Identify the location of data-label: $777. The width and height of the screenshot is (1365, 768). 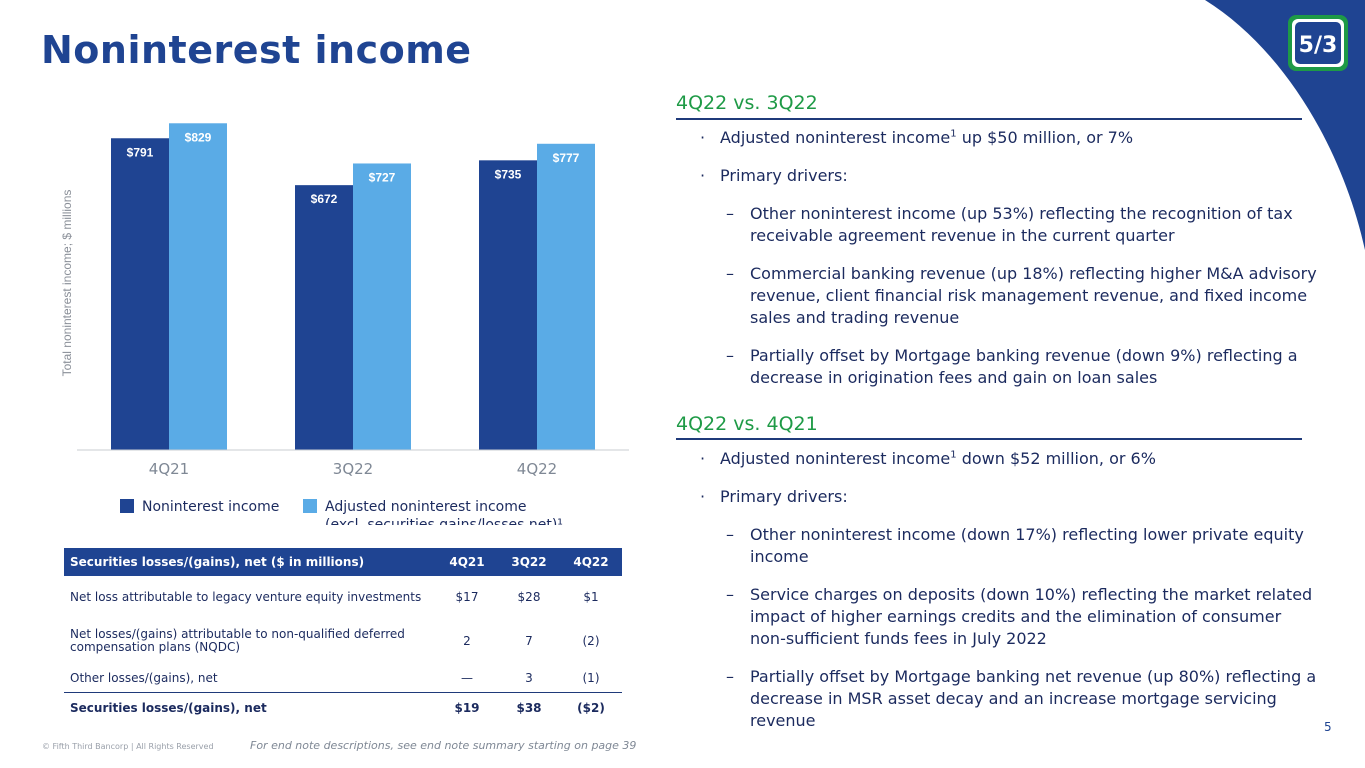
(566, 158).